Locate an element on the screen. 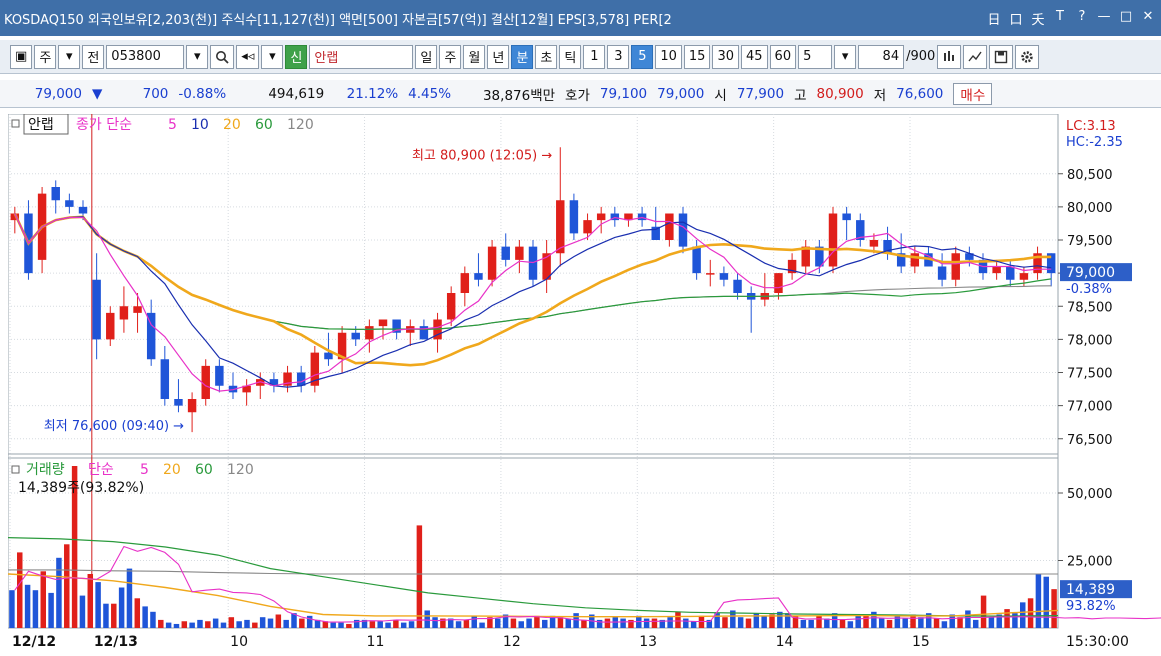  market-select: 주 is located at coordinates (45, 56).